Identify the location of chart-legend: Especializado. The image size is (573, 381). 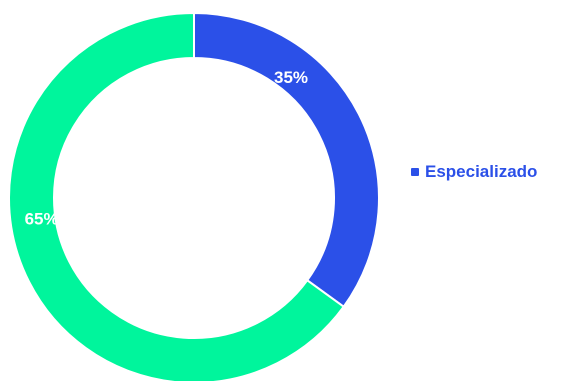
(474, 172).